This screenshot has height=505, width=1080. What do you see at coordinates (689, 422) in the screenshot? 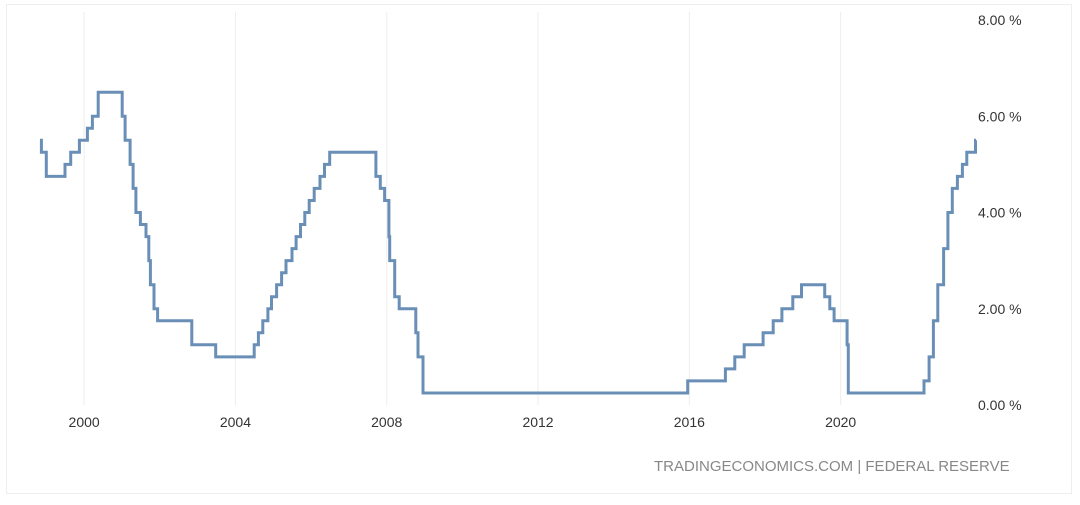
I see `x-tick-label: 2016` at bounding box center [689, 422].